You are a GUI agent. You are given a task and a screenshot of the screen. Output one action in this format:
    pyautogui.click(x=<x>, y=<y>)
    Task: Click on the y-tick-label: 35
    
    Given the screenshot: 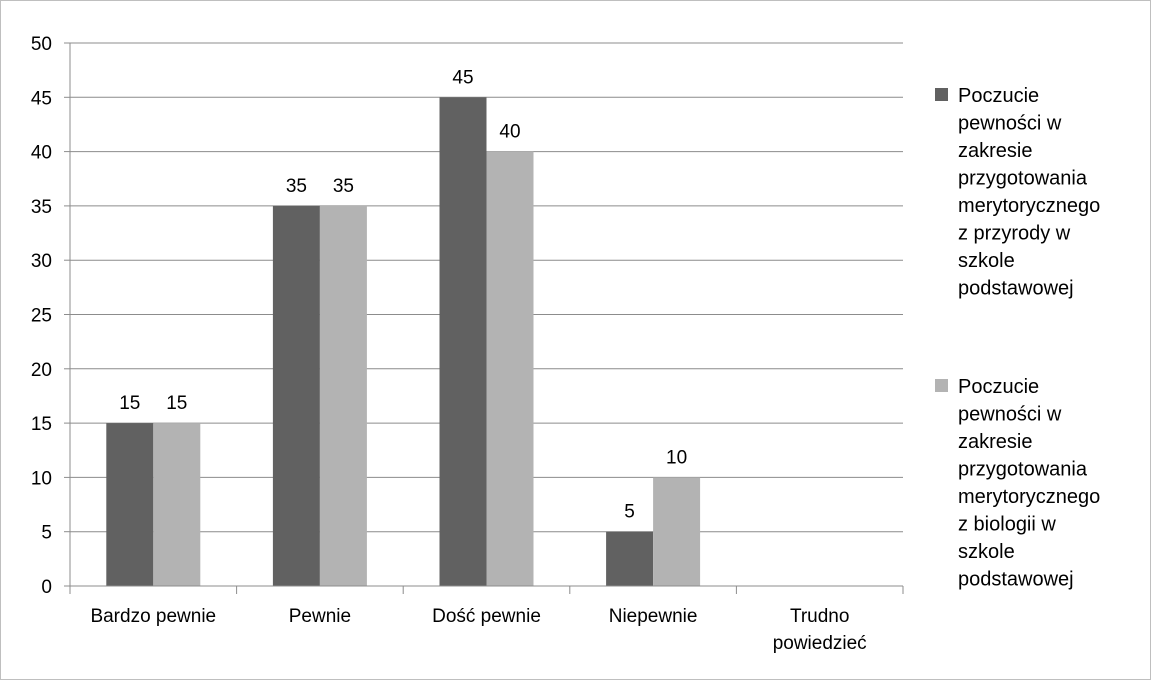 What is the action you would take?
    pyautogui.click(x=41, y=207)
    